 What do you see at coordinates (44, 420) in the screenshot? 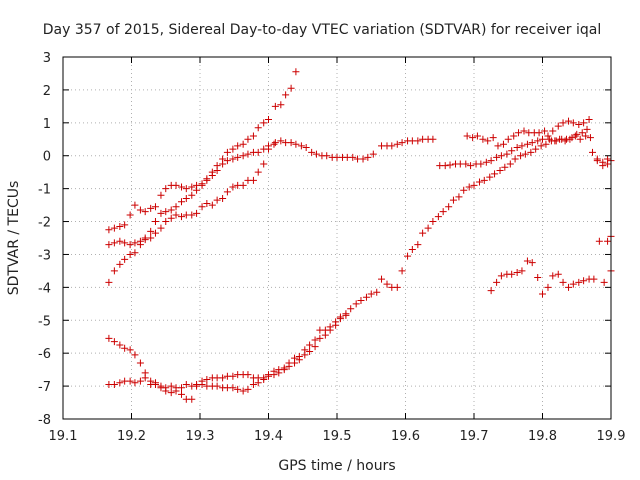
I see `y-tick-label: -8` at bounding box center [44, 420].